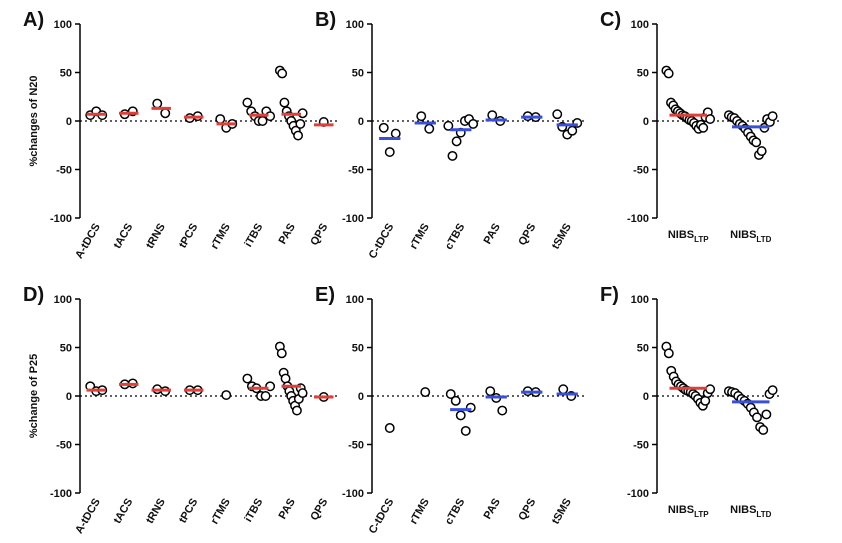 This screenshot has width=842, height=543. What do you see at coordinates (34, 120) in the screenshot?
I see `y-axis-label: %changes of N20` at bounding box center [34, 120].